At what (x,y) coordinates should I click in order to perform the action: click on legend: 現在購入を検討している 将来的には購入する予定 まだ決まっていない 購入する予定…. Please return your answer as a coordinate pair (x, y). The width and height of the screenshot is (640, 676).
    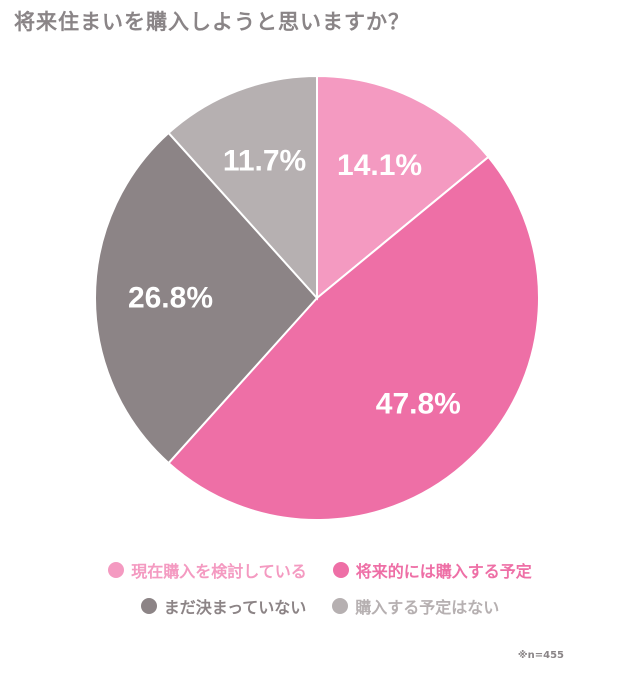
    Looking at the image, I should click on (320, 594).